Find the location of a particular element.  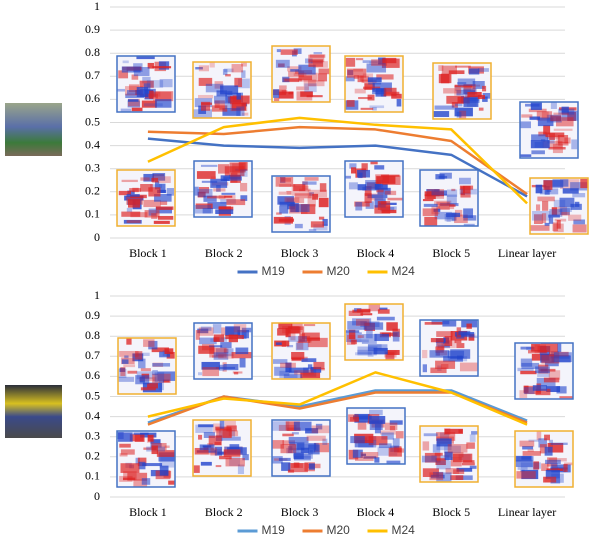

y-tick-label: 0.1 is located at coordinates (92, 214).